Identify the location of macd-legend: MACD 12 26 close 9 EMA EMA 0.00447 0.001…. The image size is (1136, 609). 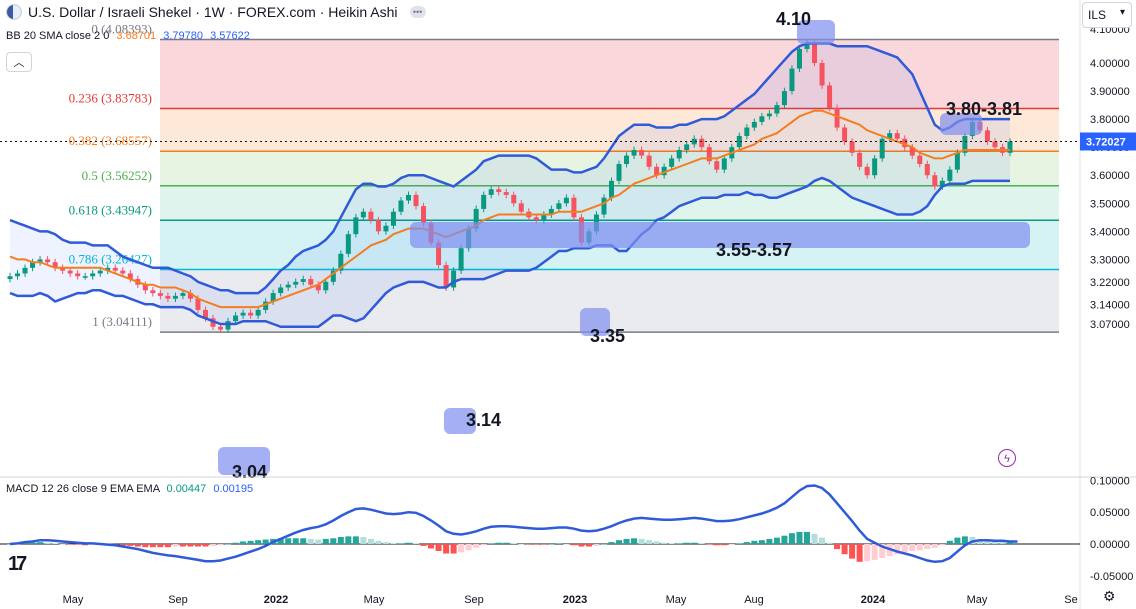
(129, 489).